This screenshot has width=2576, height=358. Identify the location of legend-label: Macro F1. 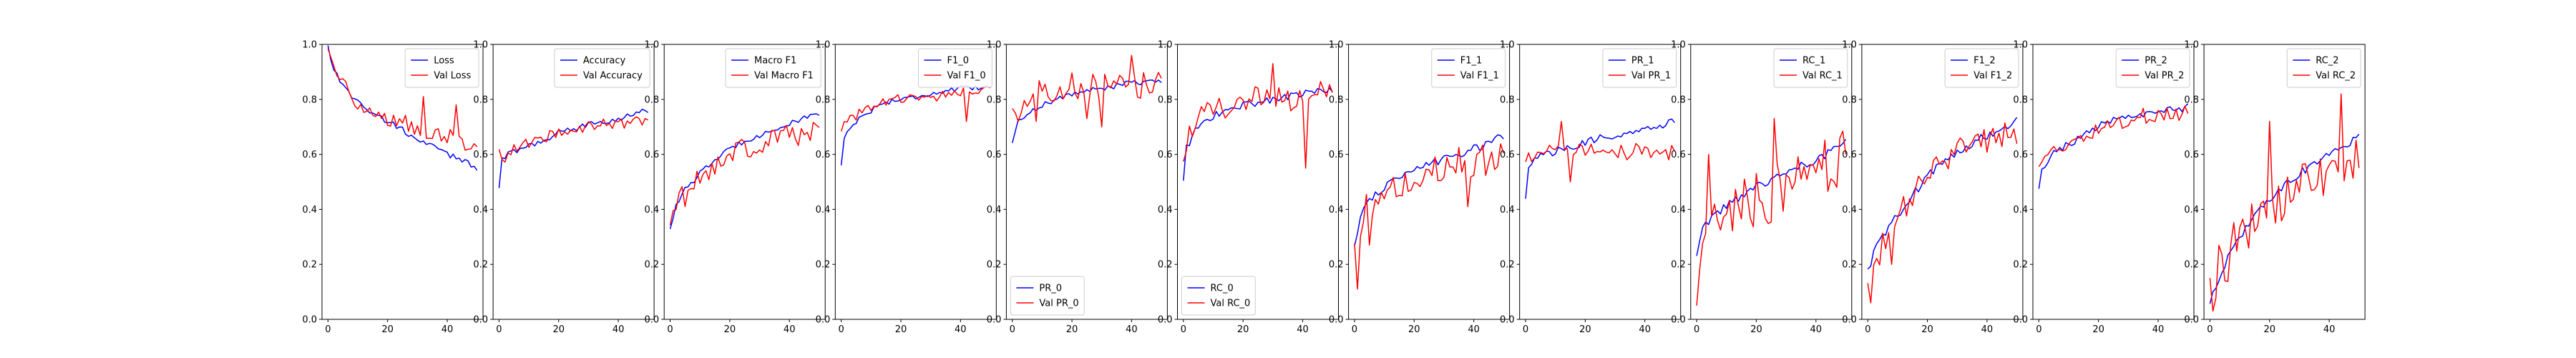
(775, 61).